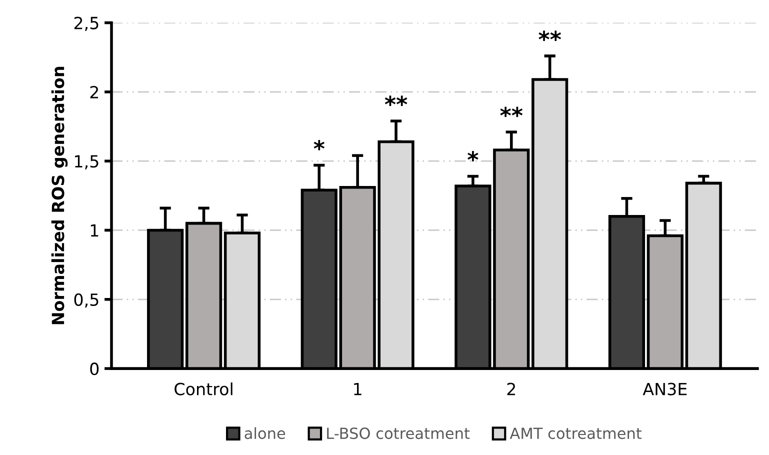 This screenshot has height=455, width=769. I want to click on legend-label: AMT cotreatment, so click(576, 434).